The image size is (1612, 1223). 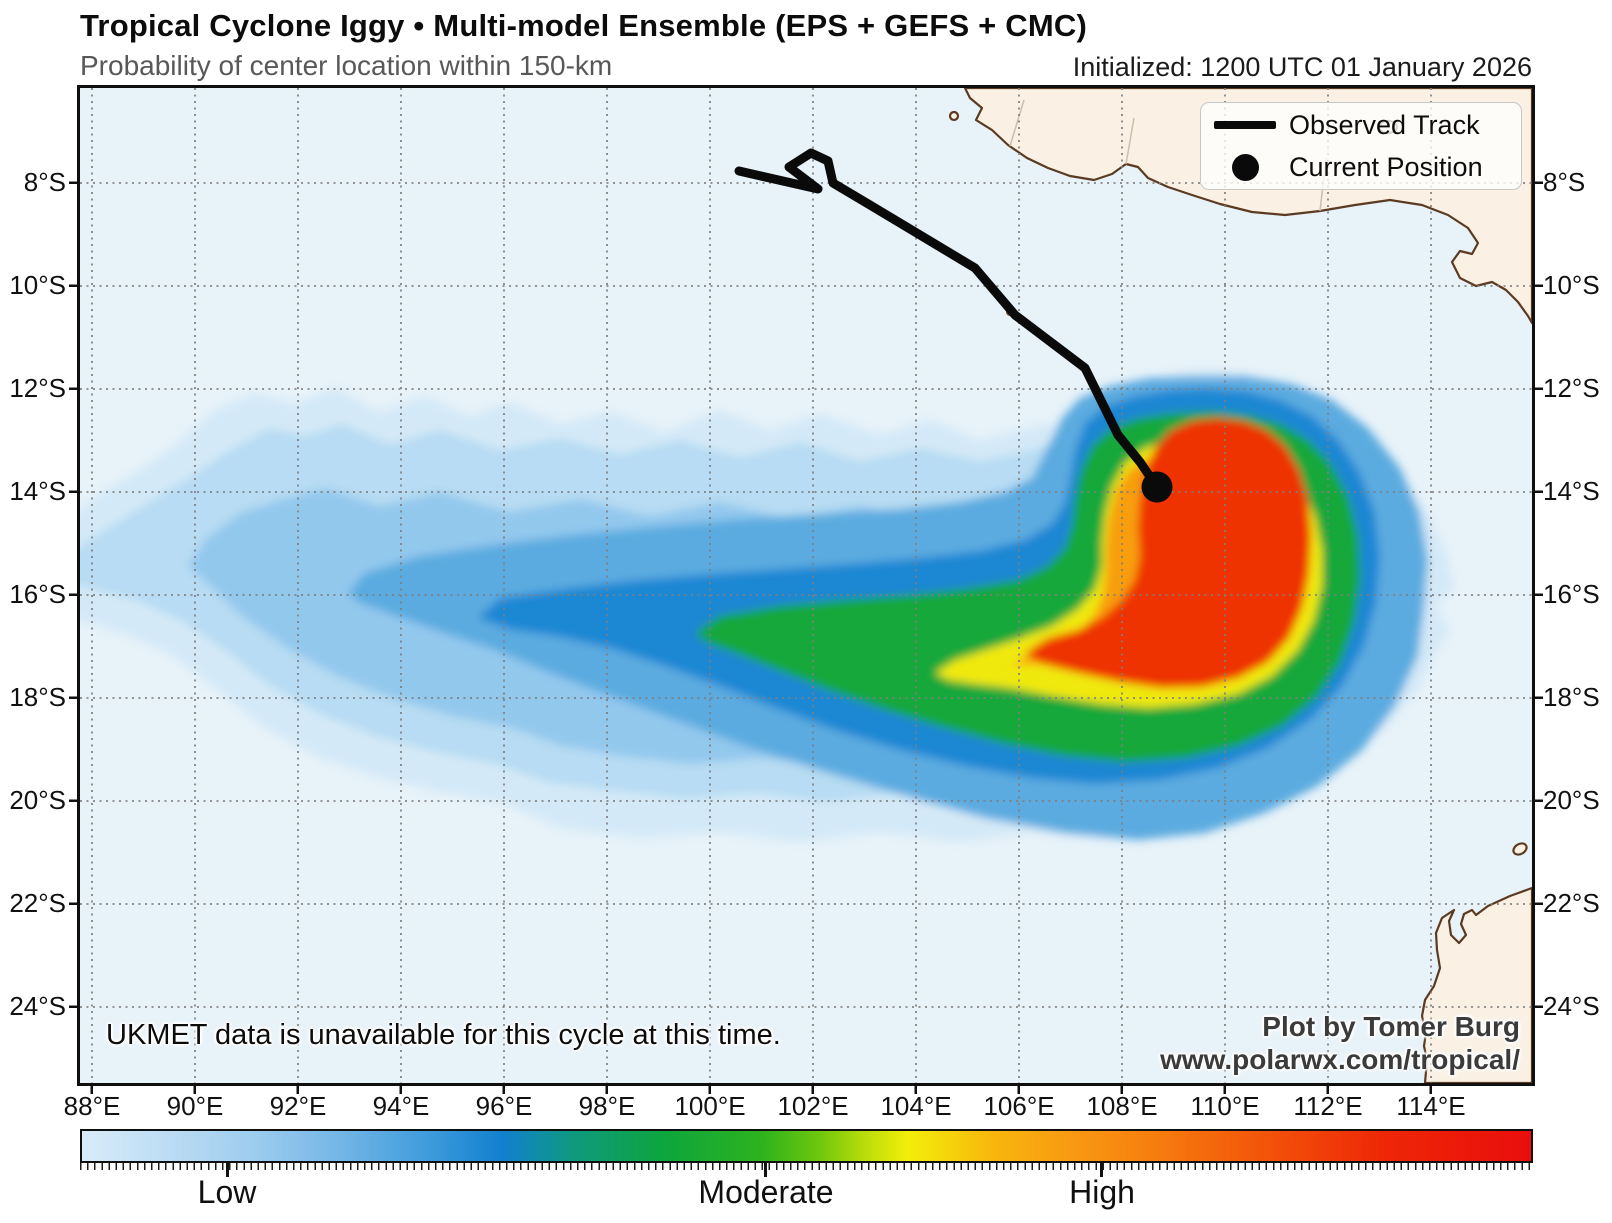 I want to click on lon-axis-label: 102°E, so click(x=813, y=1106).